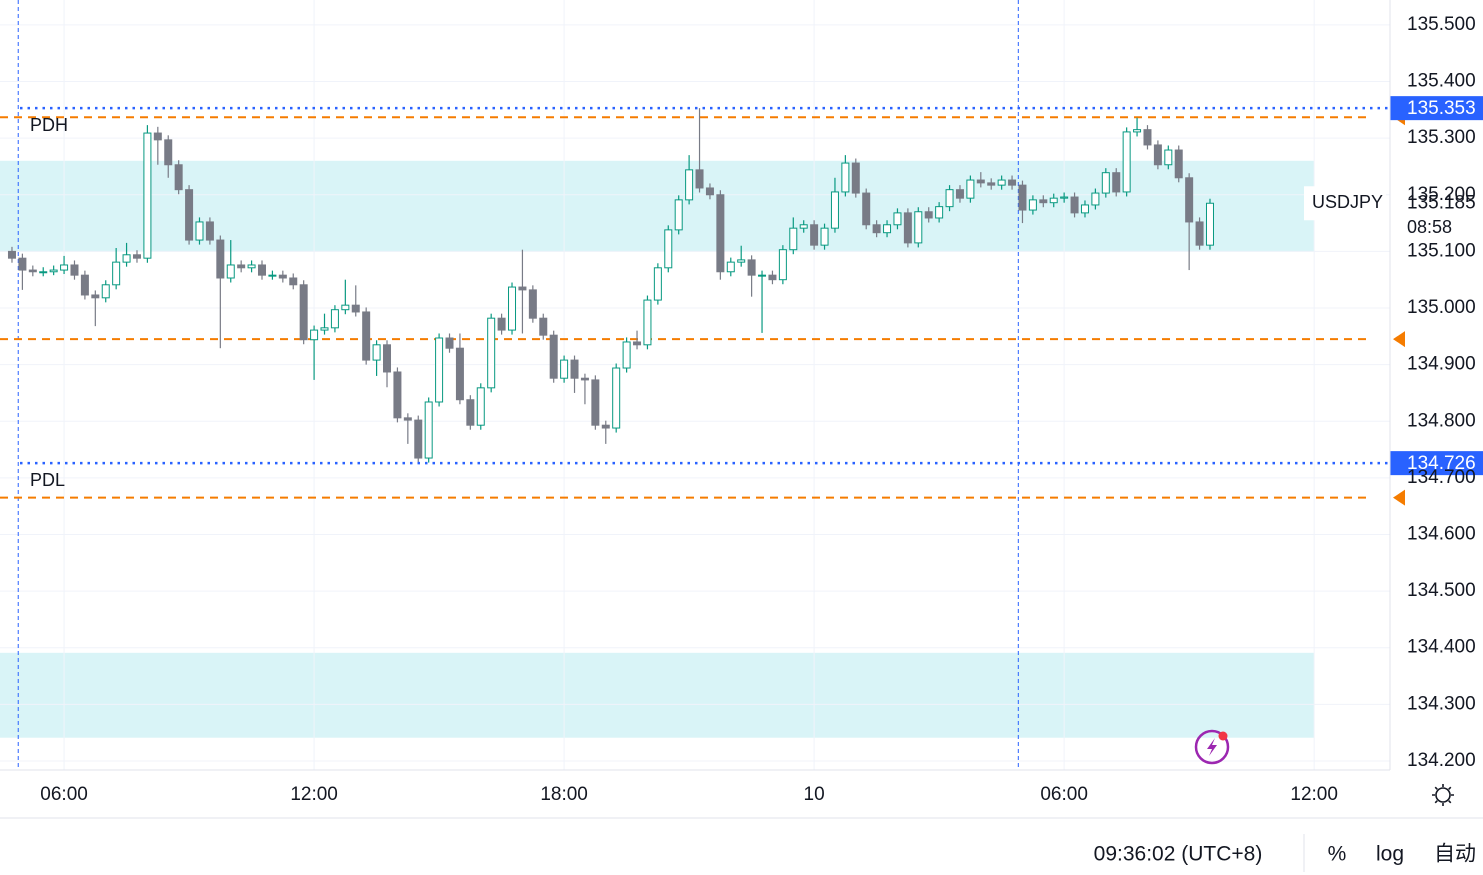 This screenshot has height=875, width=1483. I want to click on y-tick-label: 134.500, so click(1441, 590).